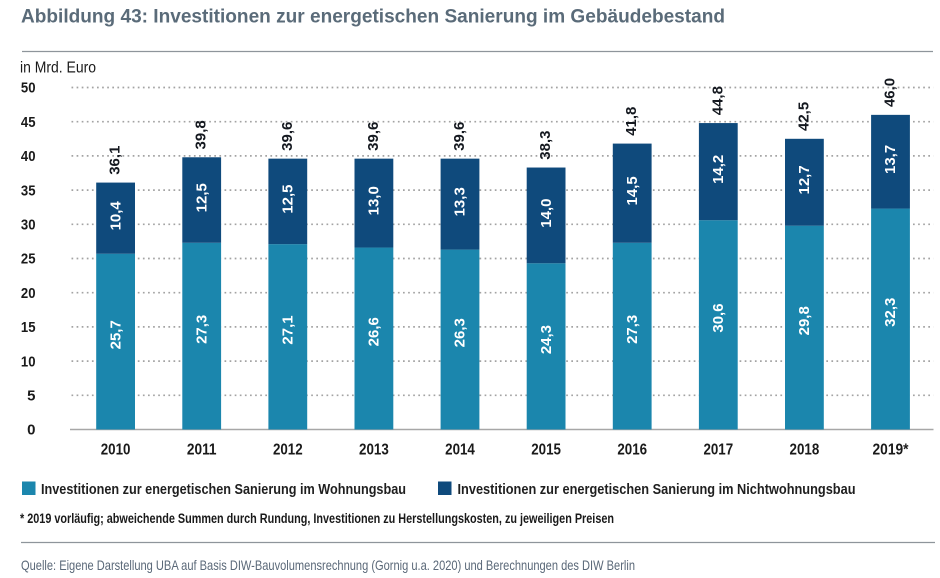  What do you see at coordinates (804, 179) in the screenshot?
I see `svg-text: 12,7` at bounding box center [804, 179].